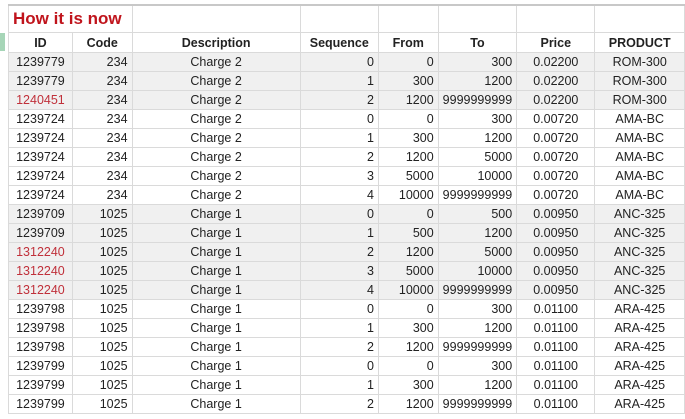  What do you see at coordinates (477, 176) in the screenshot?
I see `cell-to: 10000` at bounding box center [477, 176].